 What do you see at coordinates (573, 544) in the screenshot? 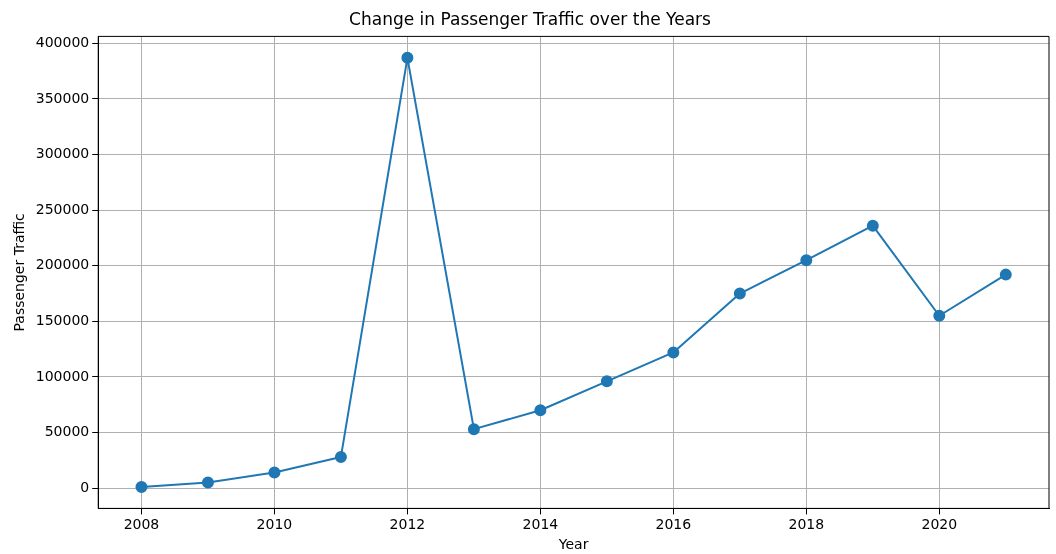
I see `x-axis-title: Year` at bounding box center [573, 544].